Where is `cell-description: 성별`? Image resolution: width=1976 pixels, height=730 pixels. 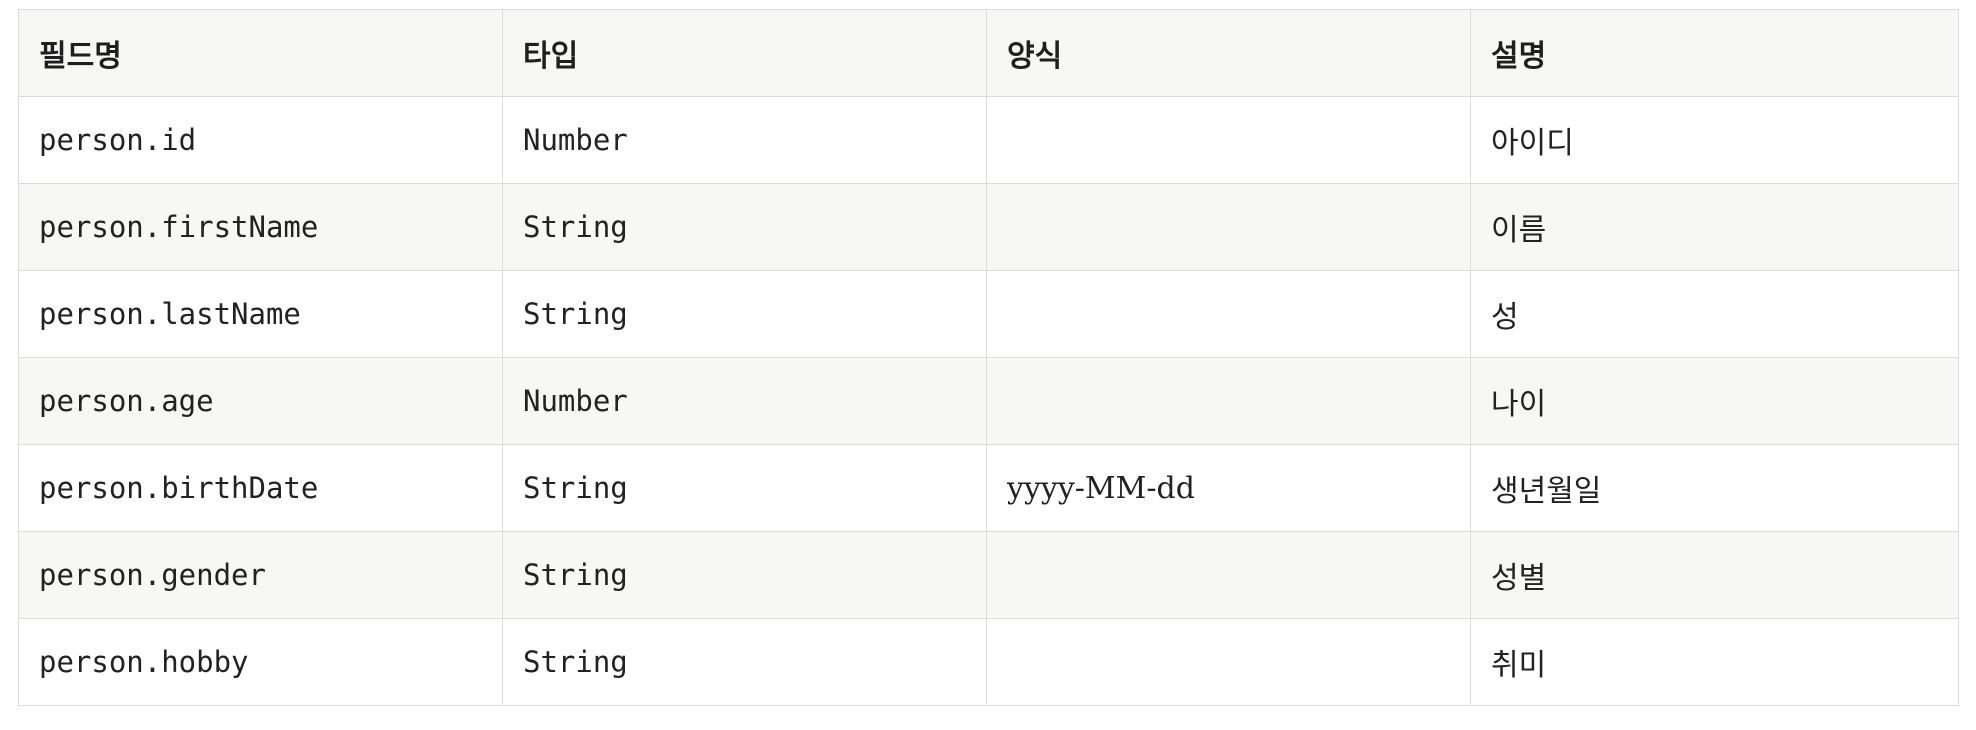 cell-description: 성별 is located at coordinates (1714, 575).